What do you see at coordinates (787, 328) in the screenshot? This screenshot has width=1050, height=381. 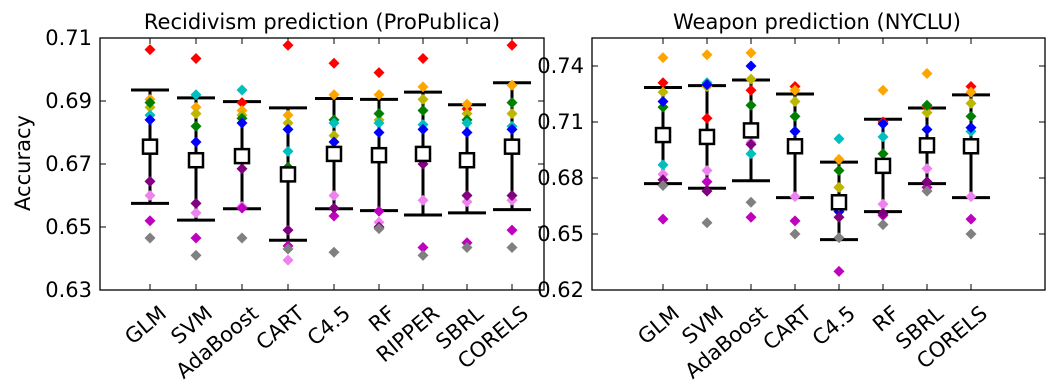 I see `x-tick-label: CART` at bounding box center [787, 328].